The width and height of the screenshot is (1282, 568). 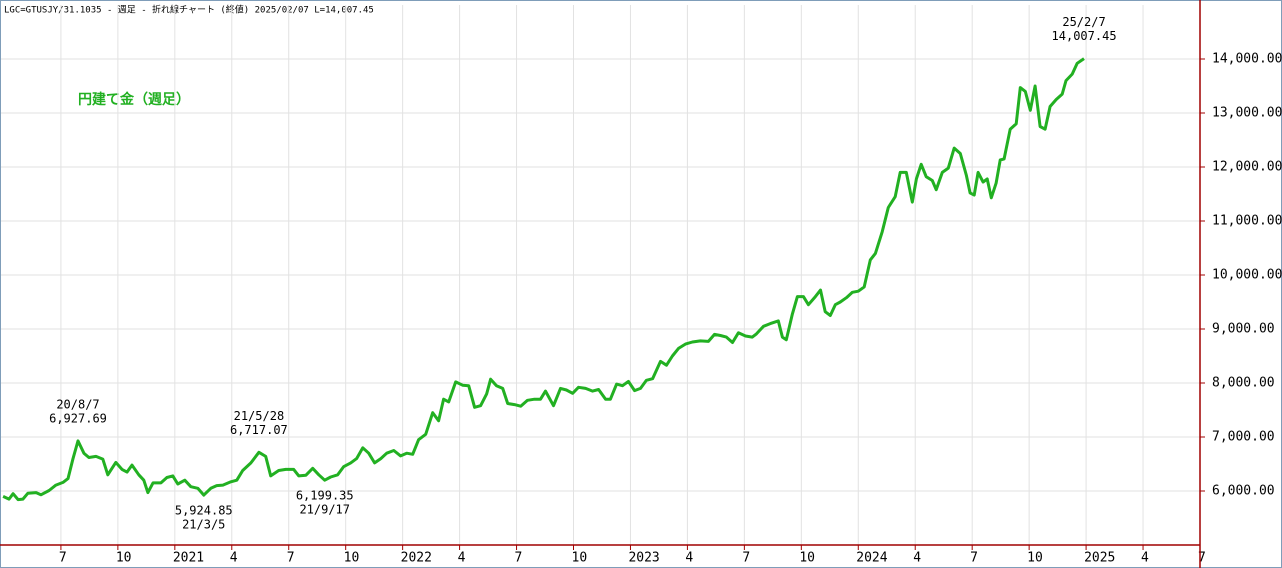 What do you see at coordinates (416, 558) in the screenshot?
I see `x-tick-label: 2022` at bounding box center [416, 558].